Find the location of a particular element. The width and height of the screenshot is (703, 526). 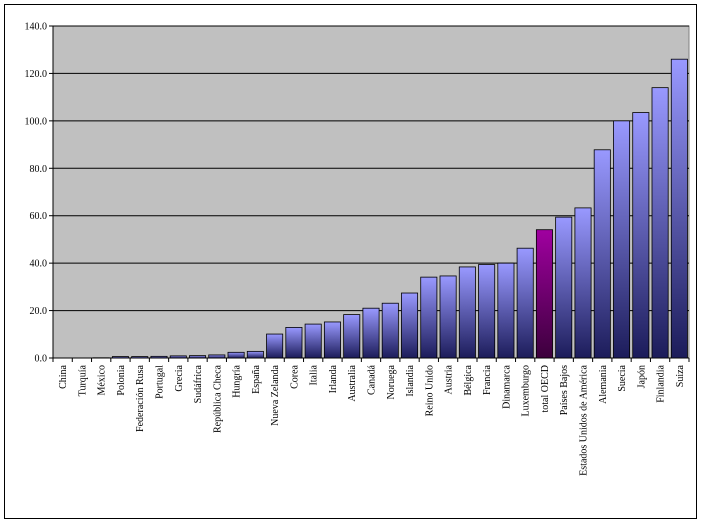

x-category-label: Japón is located at coordinates (641, 376).